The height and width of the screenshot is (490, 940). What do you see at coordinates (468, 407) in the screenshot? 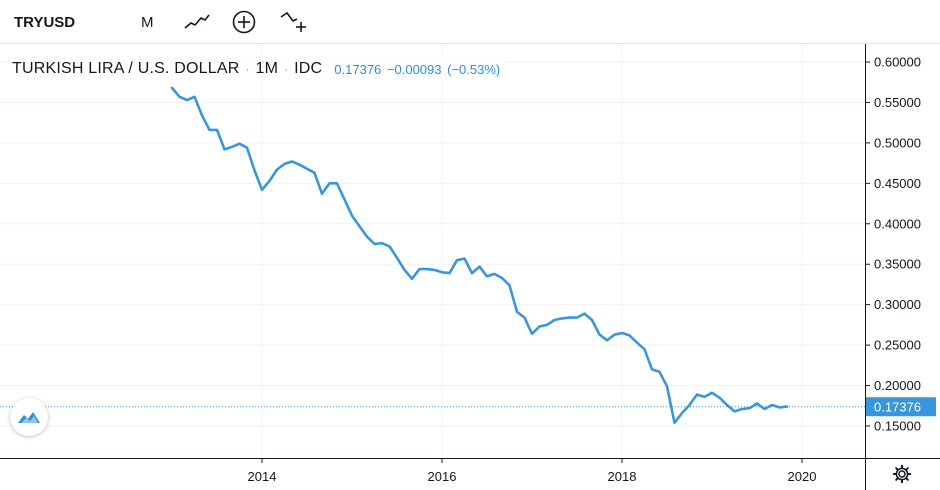
I see `last-price-marker: 0.17376` at bounding box center [468, 407].